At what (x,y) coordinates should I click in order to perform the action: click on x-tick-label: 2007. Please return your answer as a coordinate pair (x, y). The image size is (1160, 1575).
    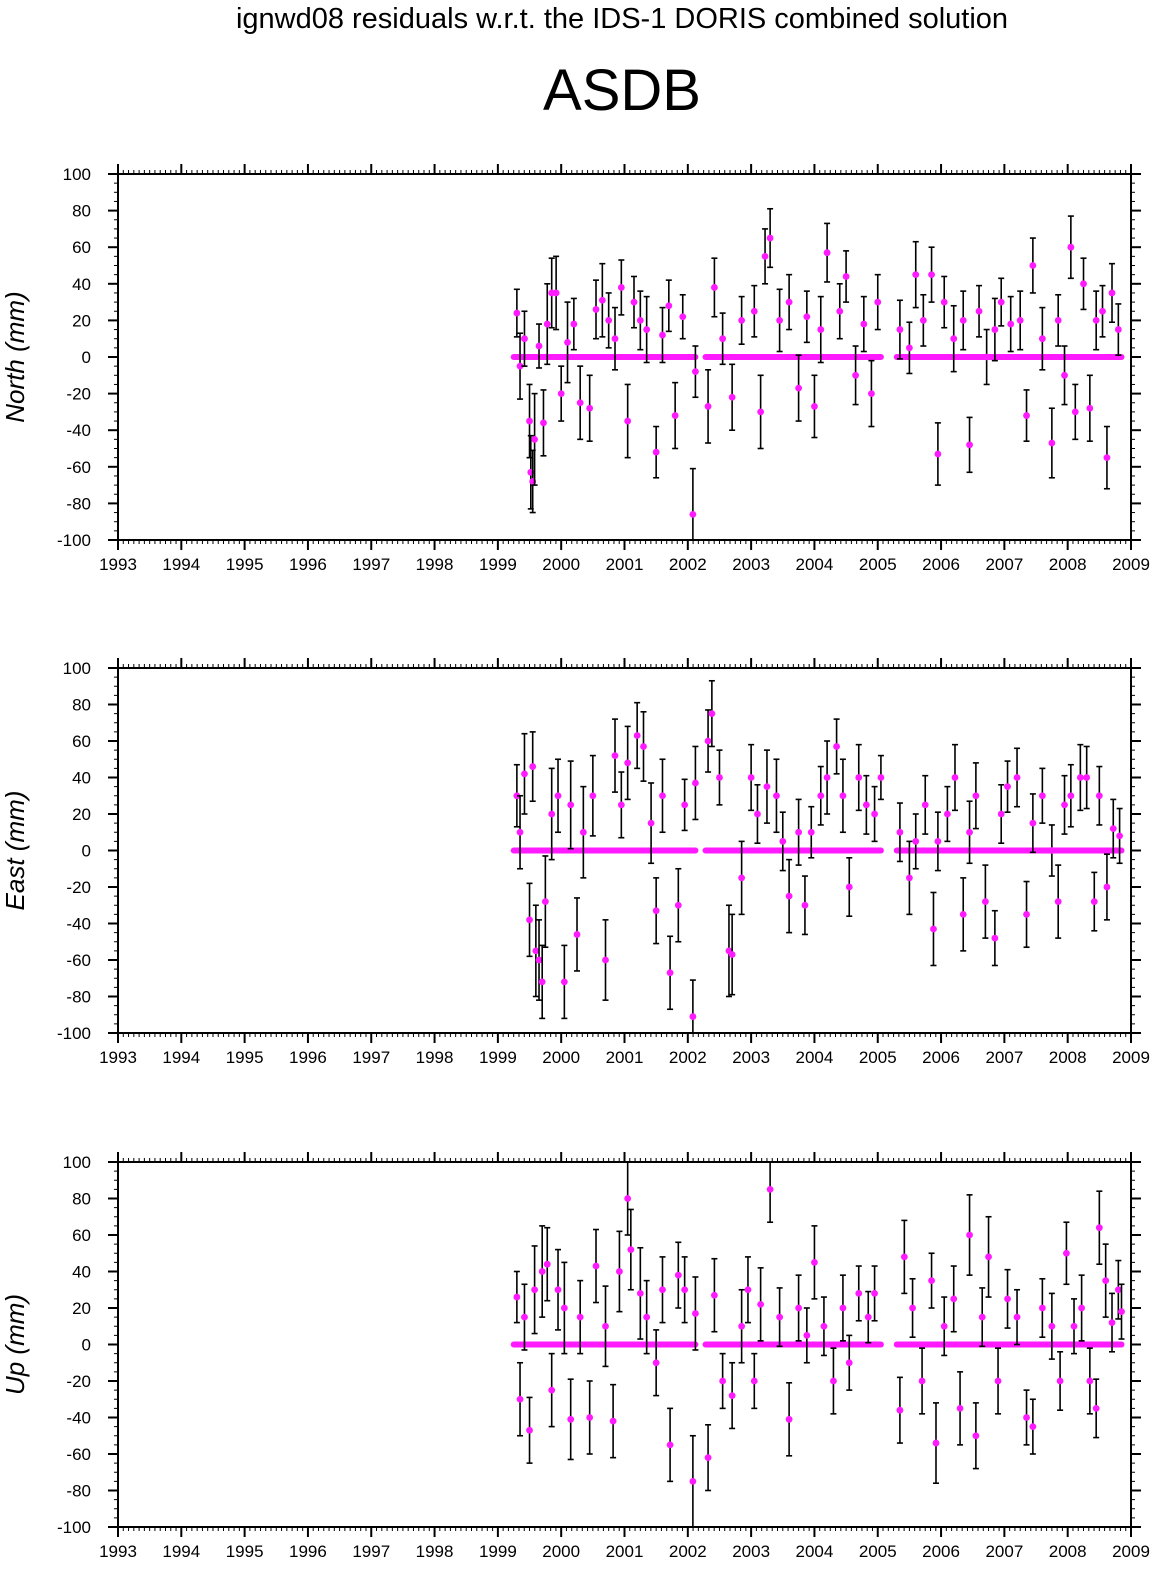
    Looking at the image, I should click on (1004, 1057).